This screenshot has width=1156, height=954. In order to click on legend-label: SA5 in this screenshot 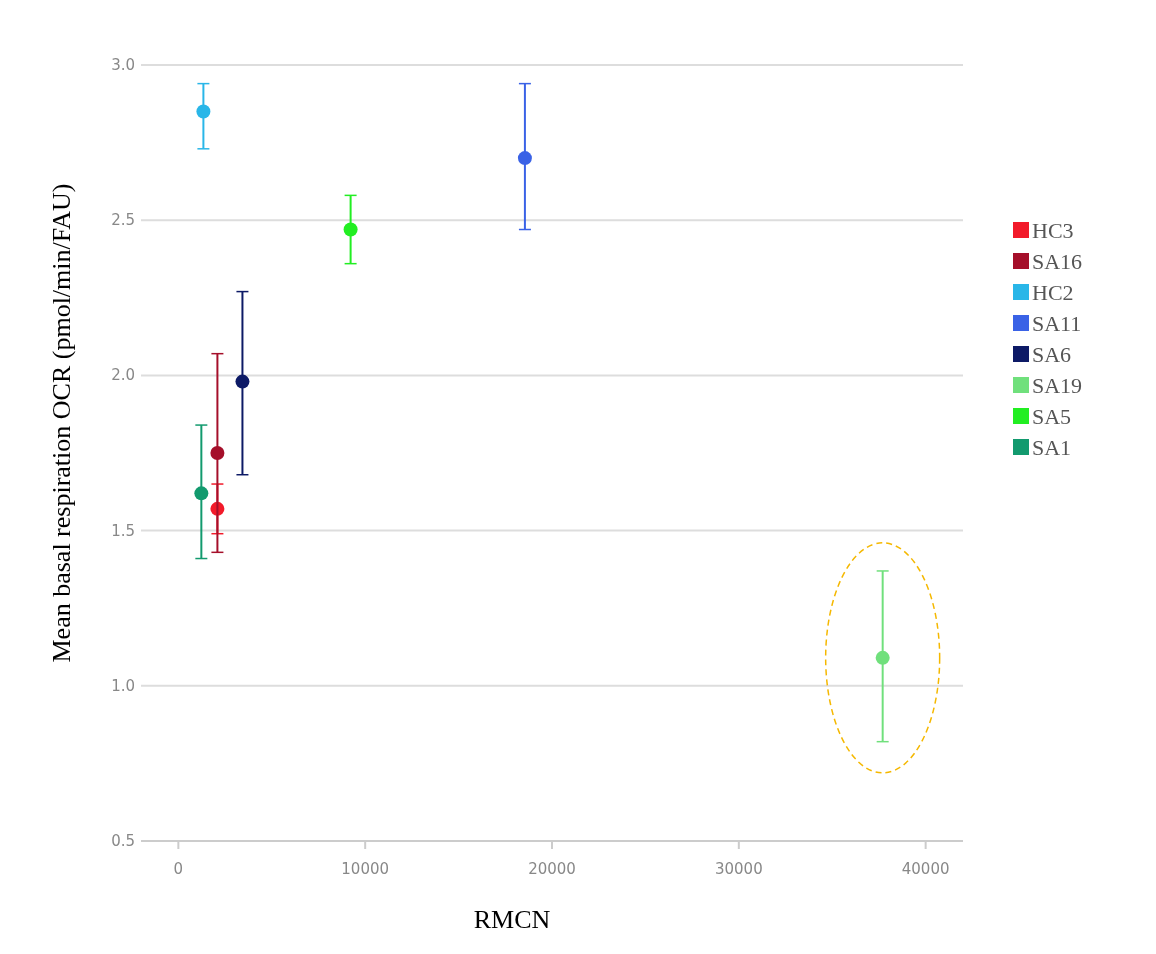, I will do `click(1052, 416)`.